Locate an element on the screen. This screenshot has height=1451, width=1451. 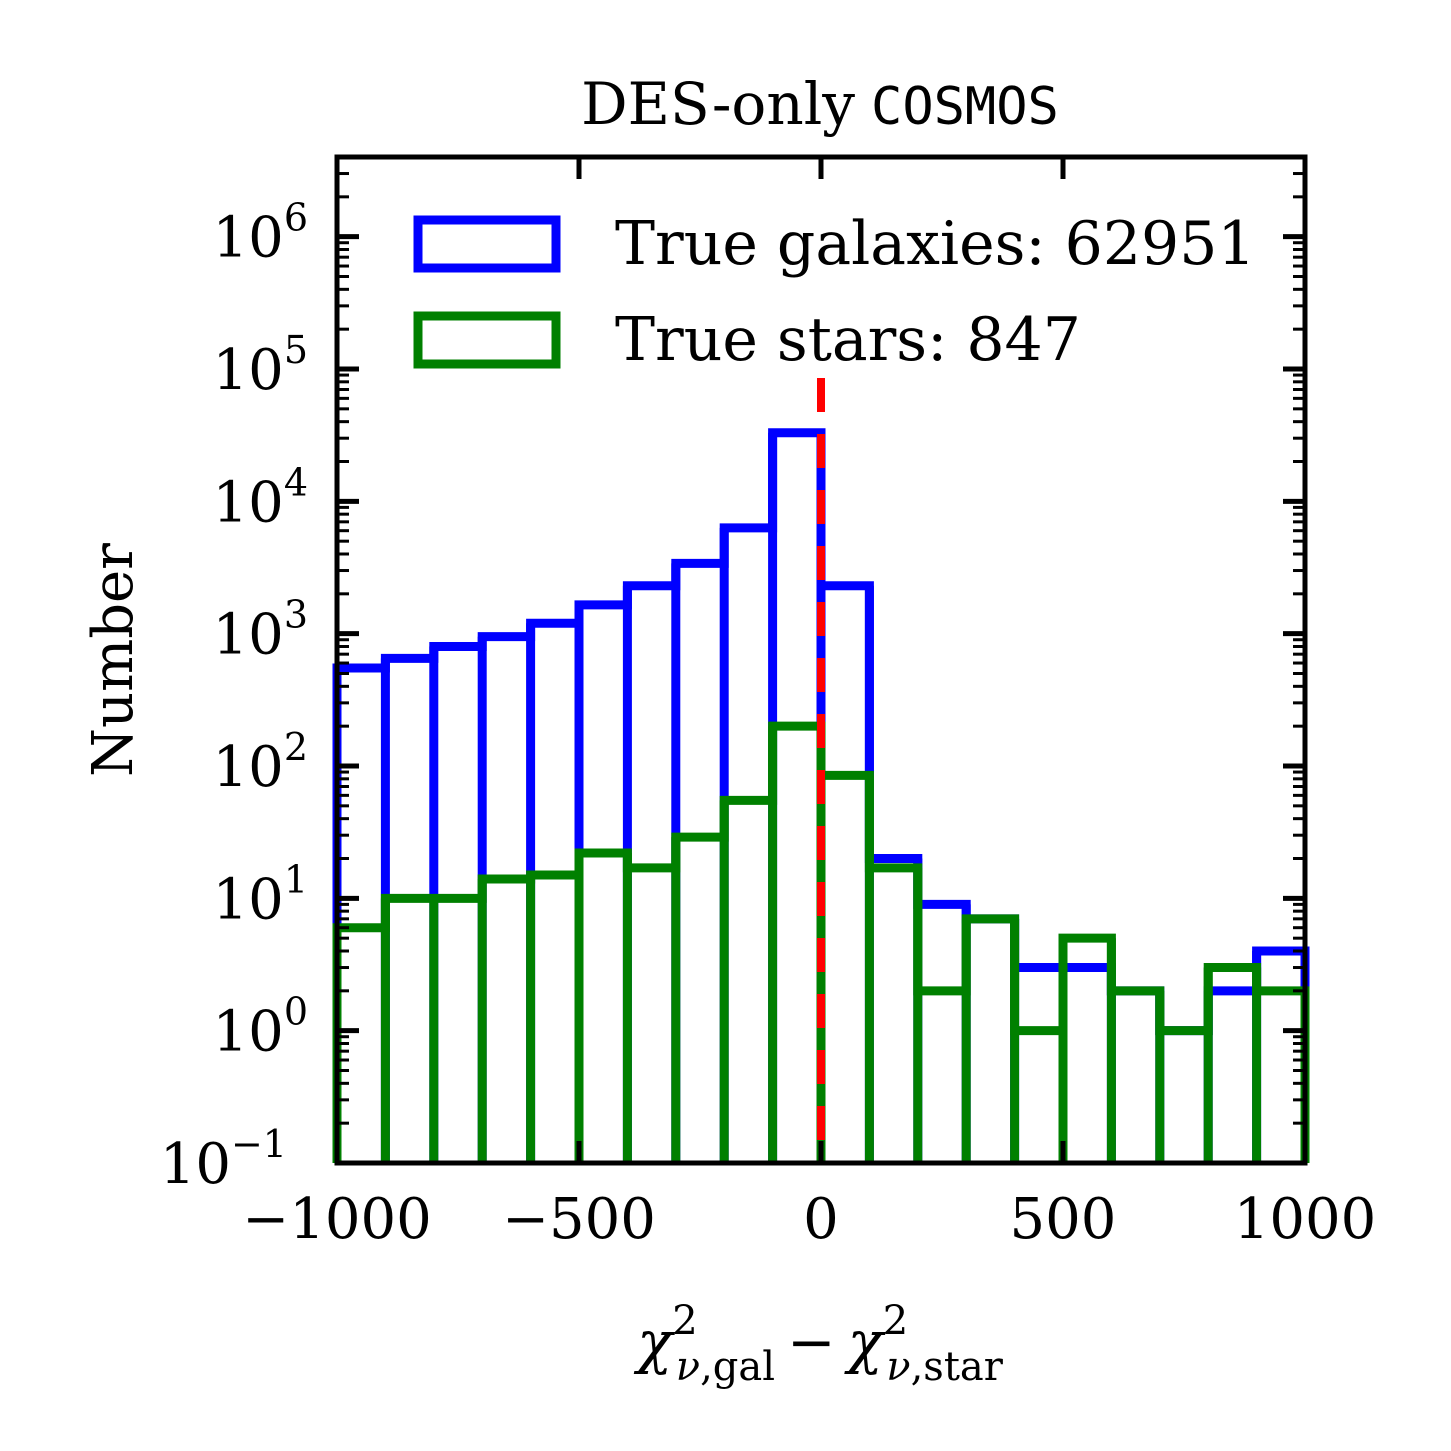
y-tick-label: 10² is located at coordinates (260, 762).